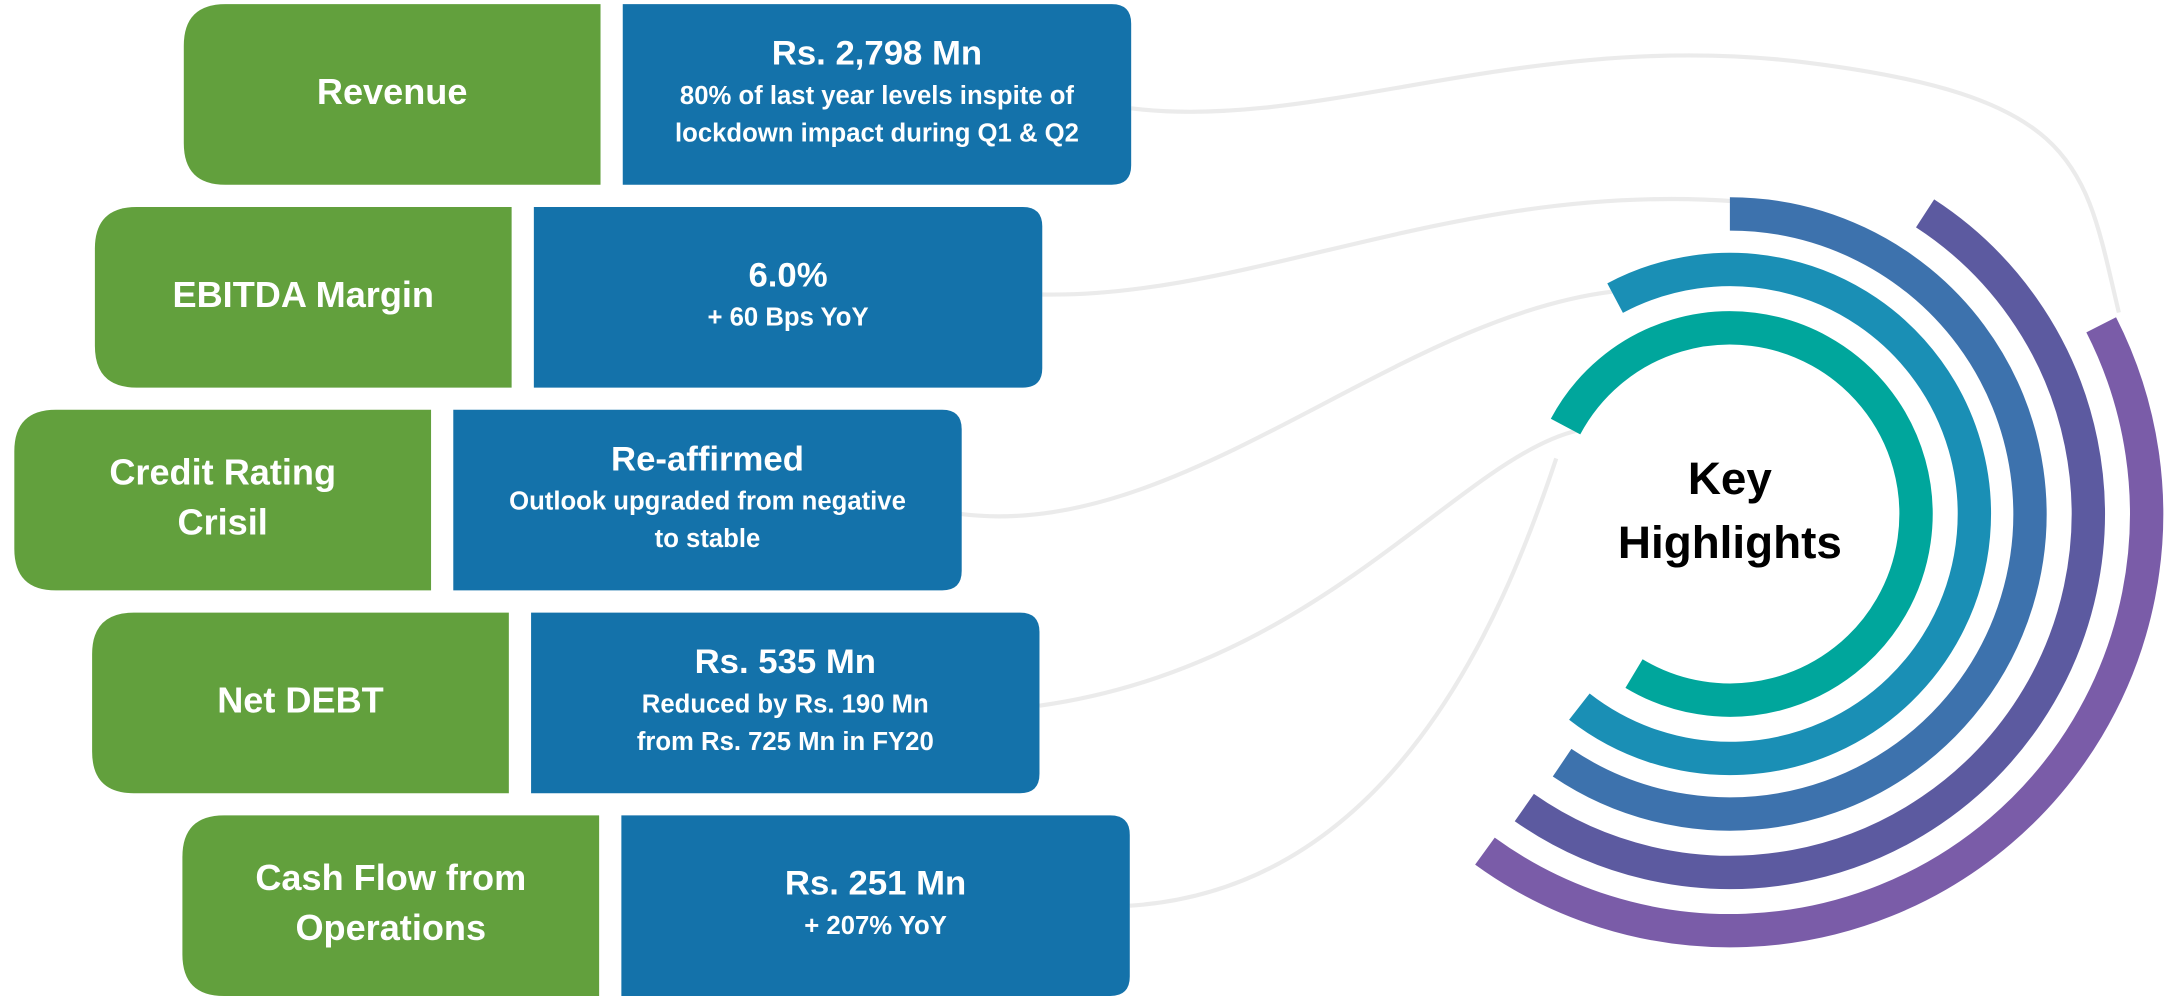 This screenshot has height=996, width=2179. Describe the element at coordinates (303, 294) in the screenshot. I see `label-text: EBITDA Margin` at that location.